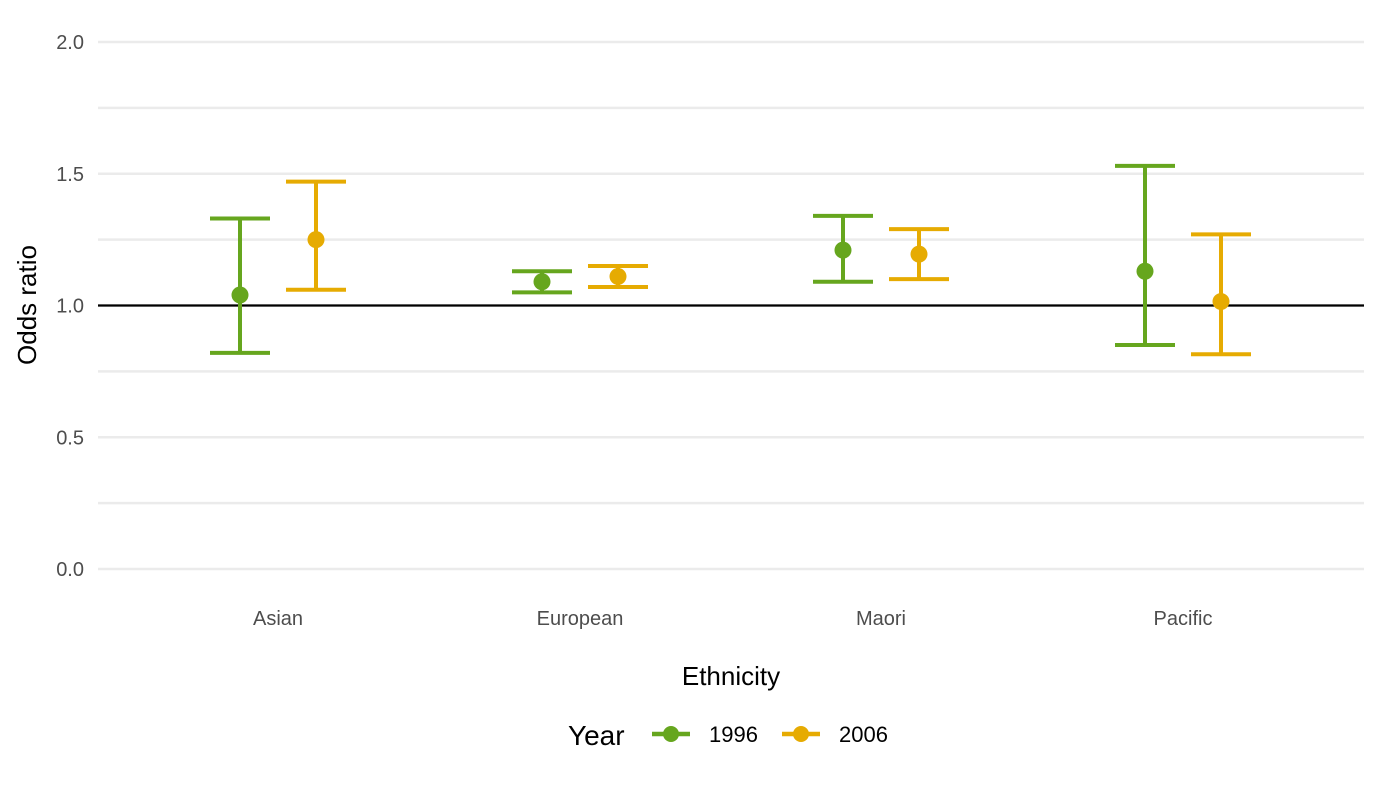 The width and height of the screenshot is (1384, 791). What do you see at coordinates (733, 734) in the screenshot?
I see `legend-label: 1996` at bounding box center [733, 734].